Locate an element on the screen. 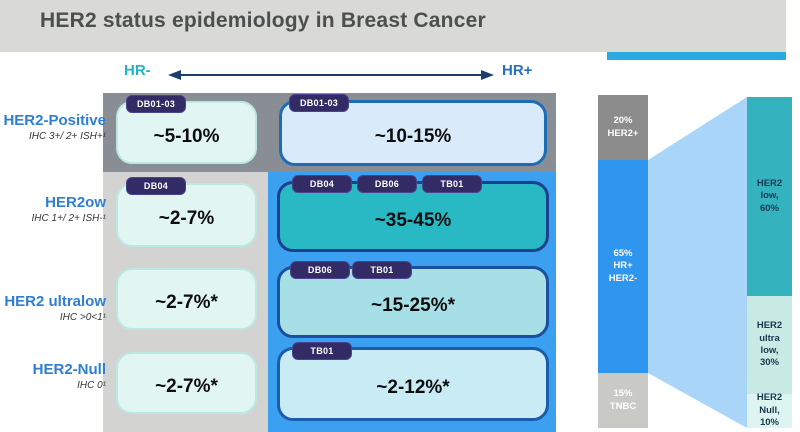 This screenshot has height=432, width=800. row-name: HER2-Positive is located at coordinates (54, 120).